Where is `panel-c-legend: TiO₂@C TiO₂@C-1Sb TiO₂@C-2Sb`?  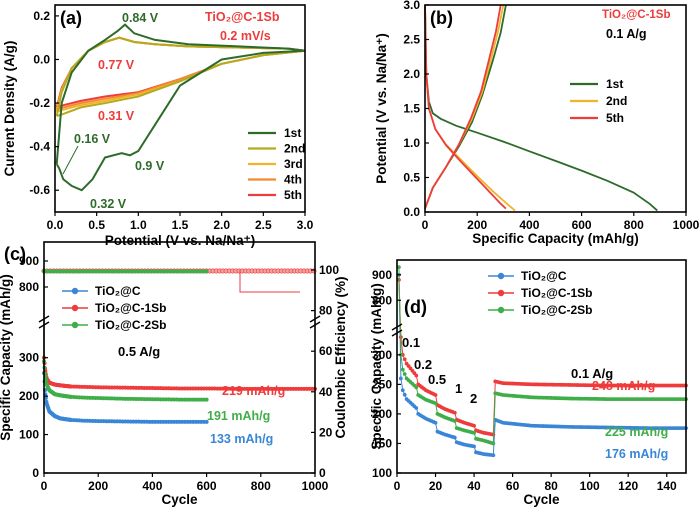
panel-c-legend: TiO₂@C TiO₂@C-1Sb TiO₂@C-2Sb is located at coordinates (114, 308).